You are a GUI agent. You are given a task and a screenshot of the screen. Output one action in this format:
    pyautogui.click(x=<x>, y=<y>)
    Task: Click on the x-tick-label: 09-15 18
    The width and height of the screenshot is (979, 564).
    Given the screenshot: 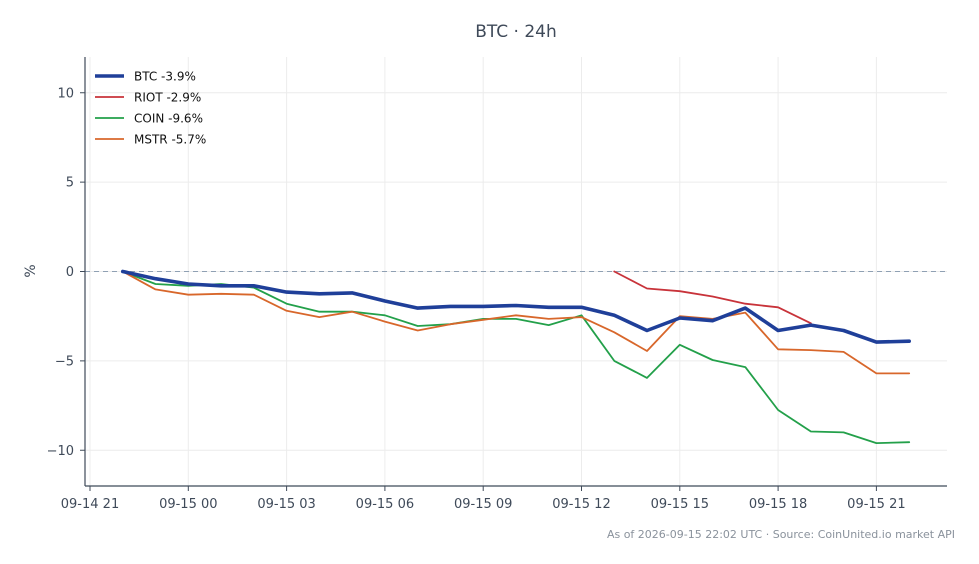 What is the action you would take?
    pyautogui.click(x=778, y=504)
    